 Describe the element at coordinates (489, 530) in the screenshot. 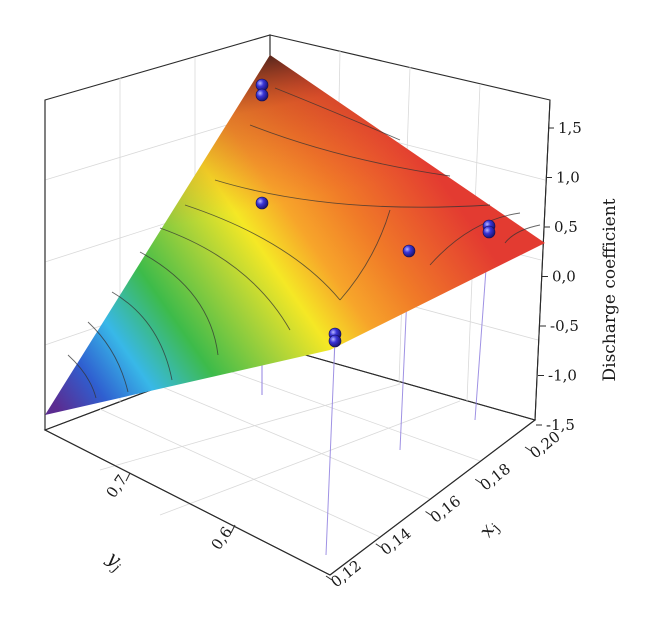

I see `x-axis-title: xj` at that location.